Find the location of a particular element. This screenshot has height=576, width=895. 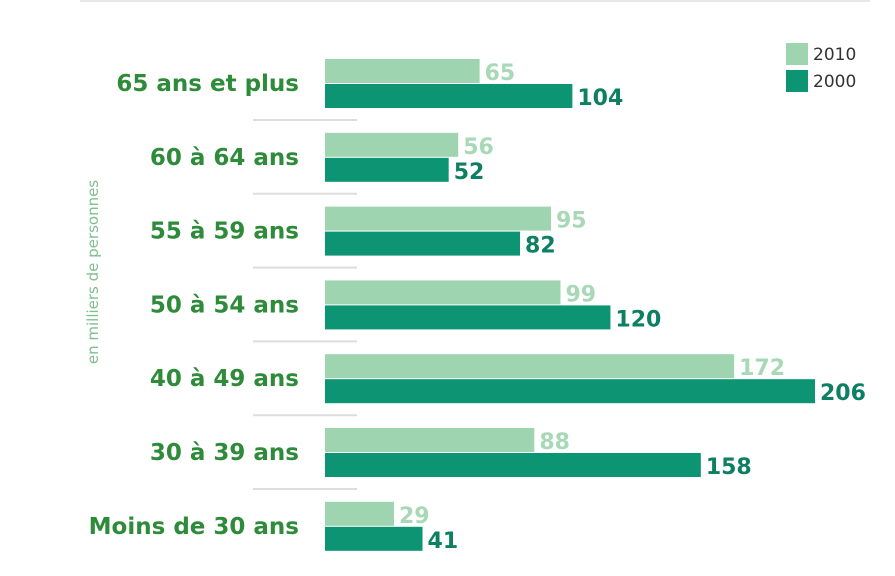

value-label: 82 is located at coordinates (540, 246).